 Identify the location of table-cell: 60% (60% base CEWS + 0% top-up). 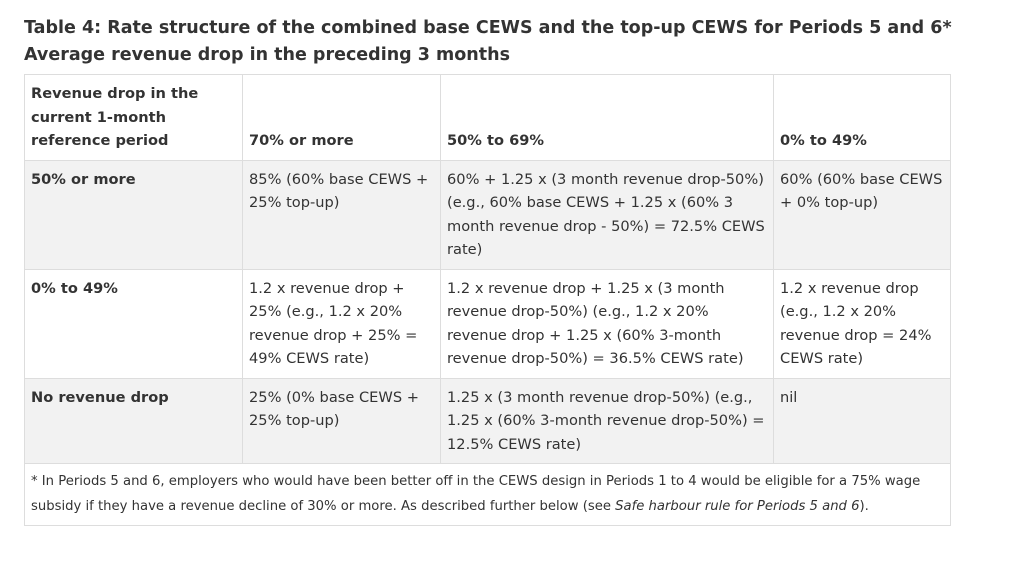
(862, 214).